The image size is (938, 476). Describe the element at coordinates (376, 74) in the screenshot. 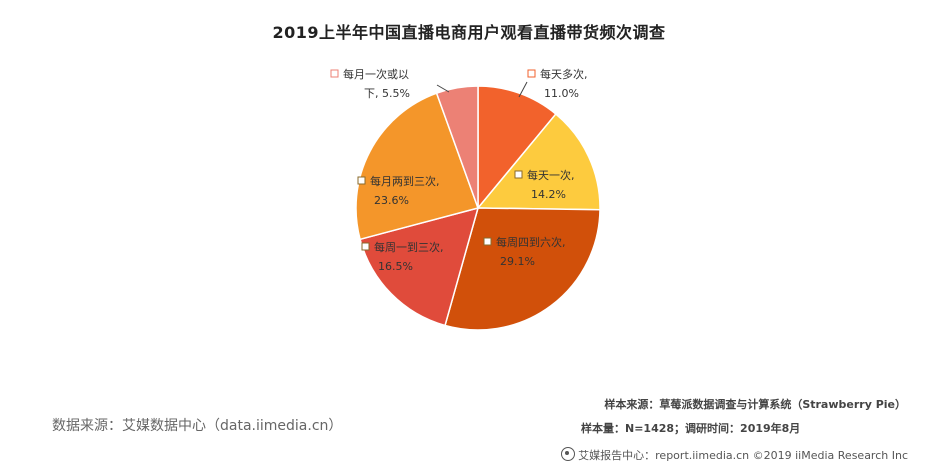

I see `slice-category-label: 每月一次或以` at that location.